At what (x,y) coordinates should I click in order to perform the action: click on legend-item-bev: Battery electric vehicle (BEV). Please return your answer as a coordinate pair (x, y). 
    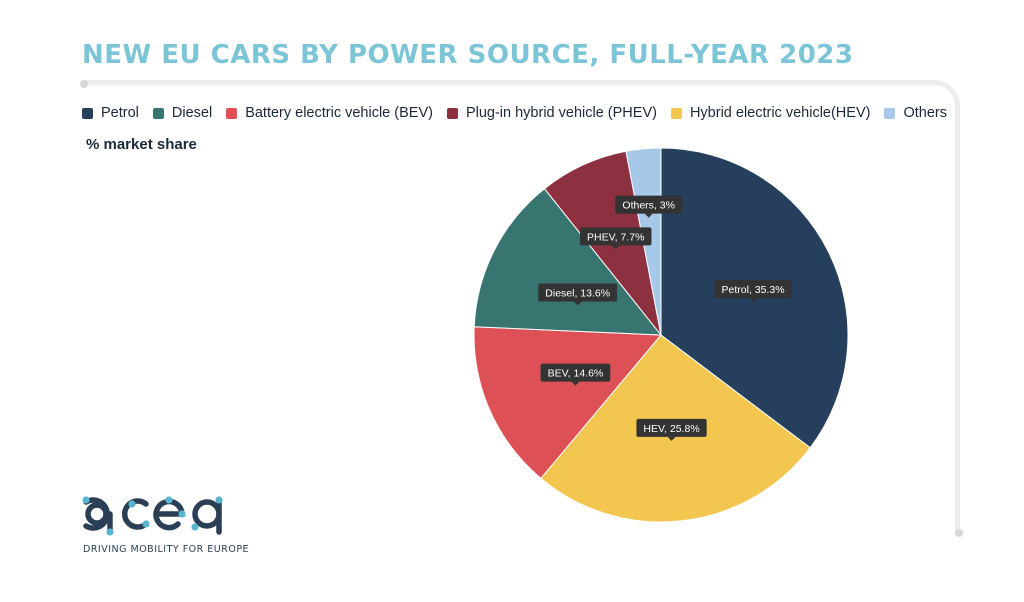
    Looking at the image, I should click on (329, 113).